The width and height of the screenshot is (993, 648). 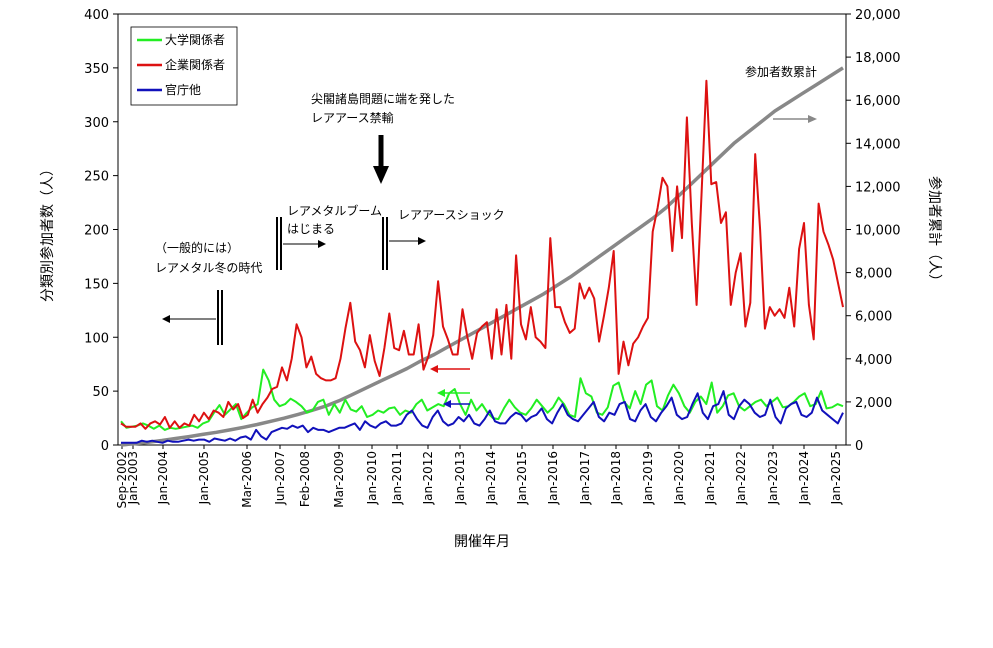 I want to click on x-tick-label: Jan-2015, so click(x=522, y=478).